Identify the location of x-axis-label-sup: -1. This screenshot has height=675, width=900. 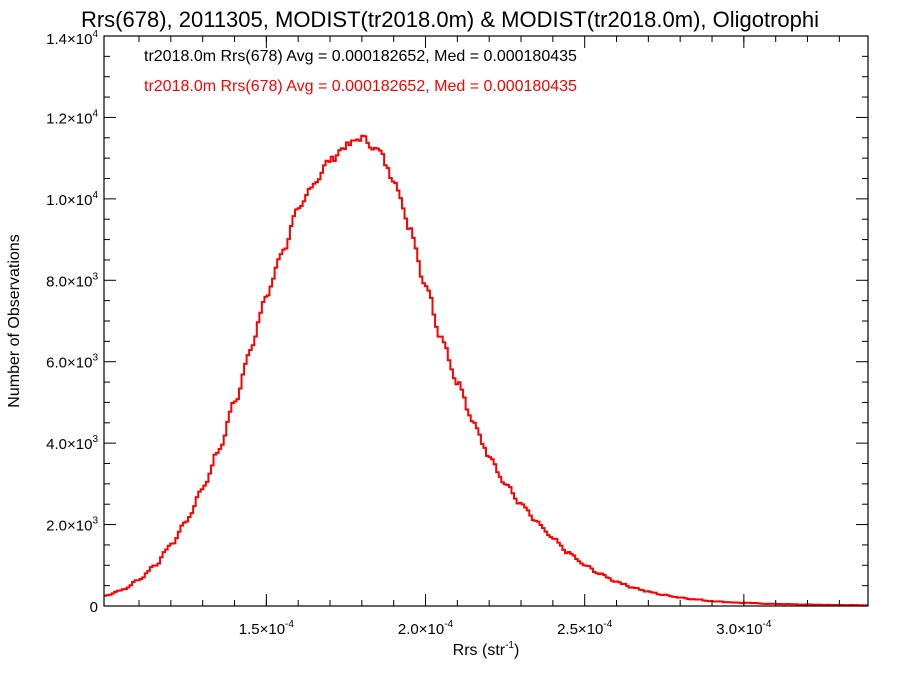
(509, 645).